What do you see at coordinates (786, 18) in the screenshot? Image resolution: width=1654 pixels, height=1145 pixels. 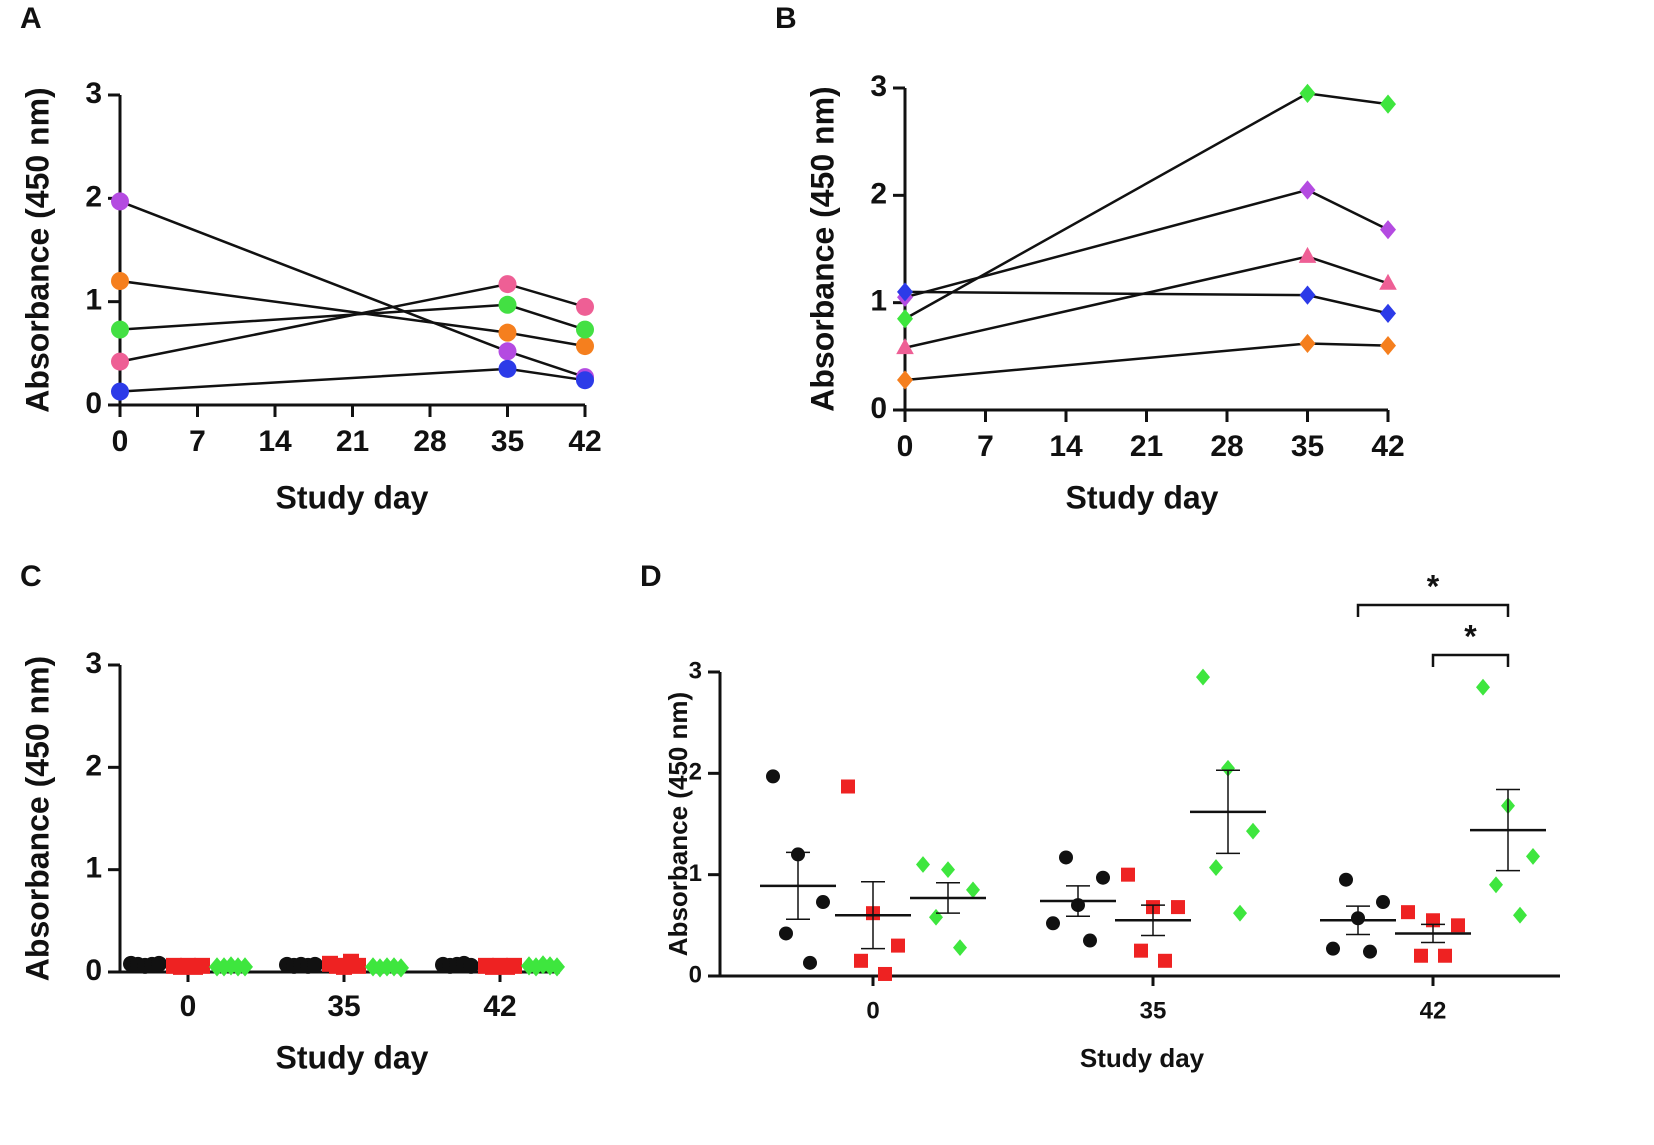 I see `panel-label: B` at bounding box center [786, 18].